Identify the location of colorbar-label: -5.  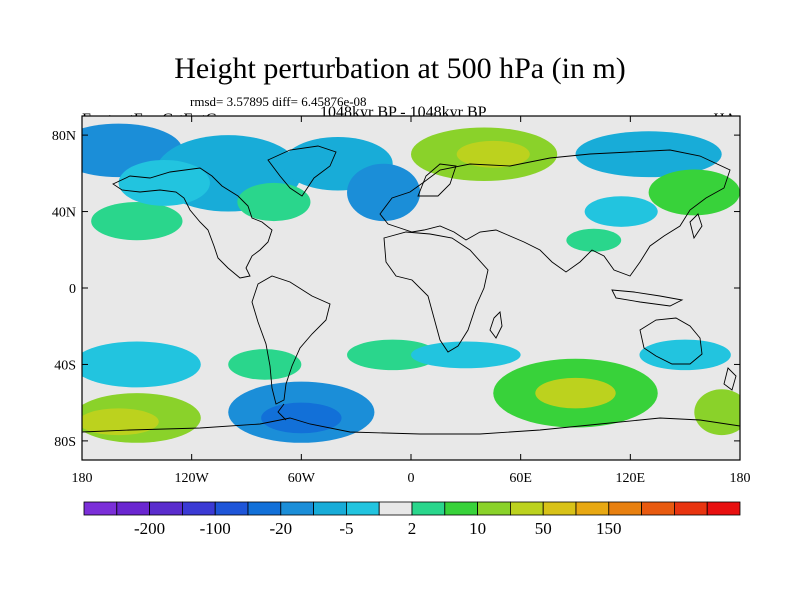
(346, 528).